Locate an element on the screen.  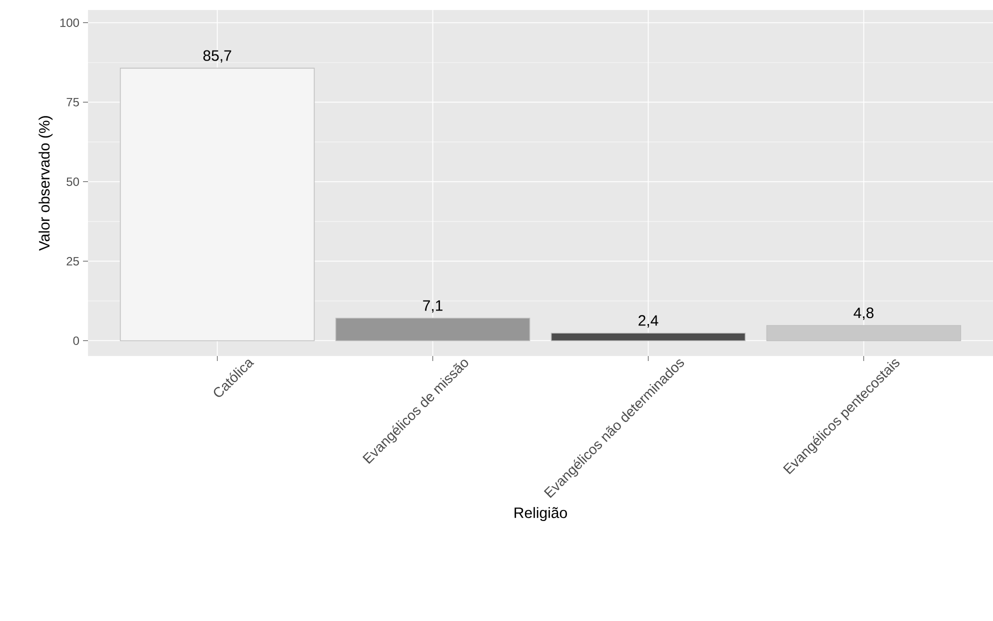
data-label: 85,7 is located at coordinates (217, 56).